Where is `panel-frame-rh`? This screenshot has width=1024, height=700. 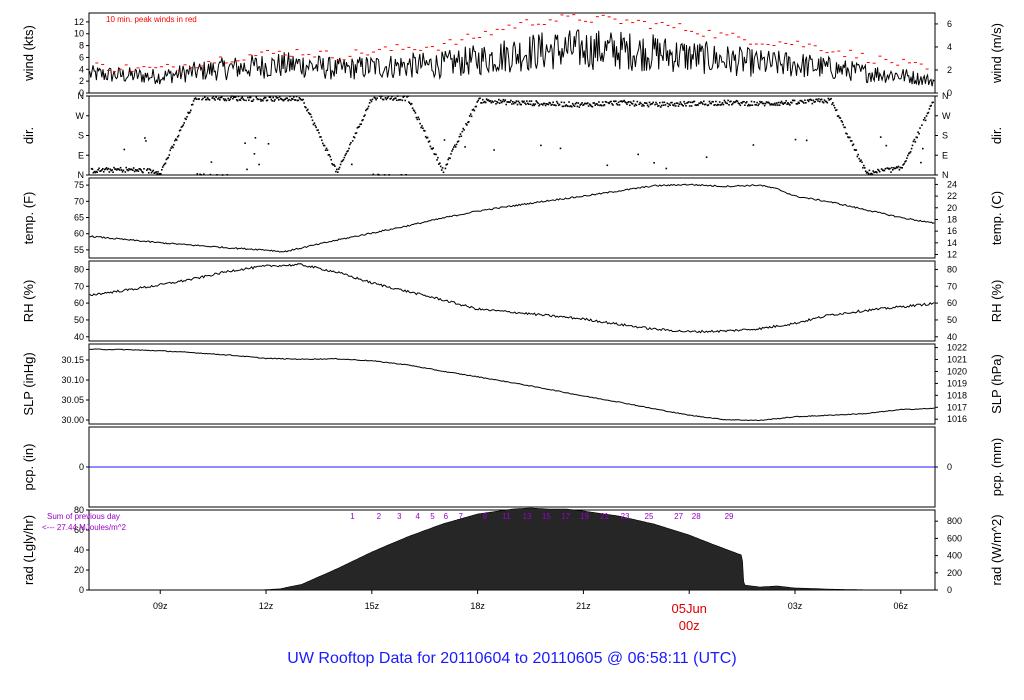
panel-frame-rh is located at coordinates (512, 301).